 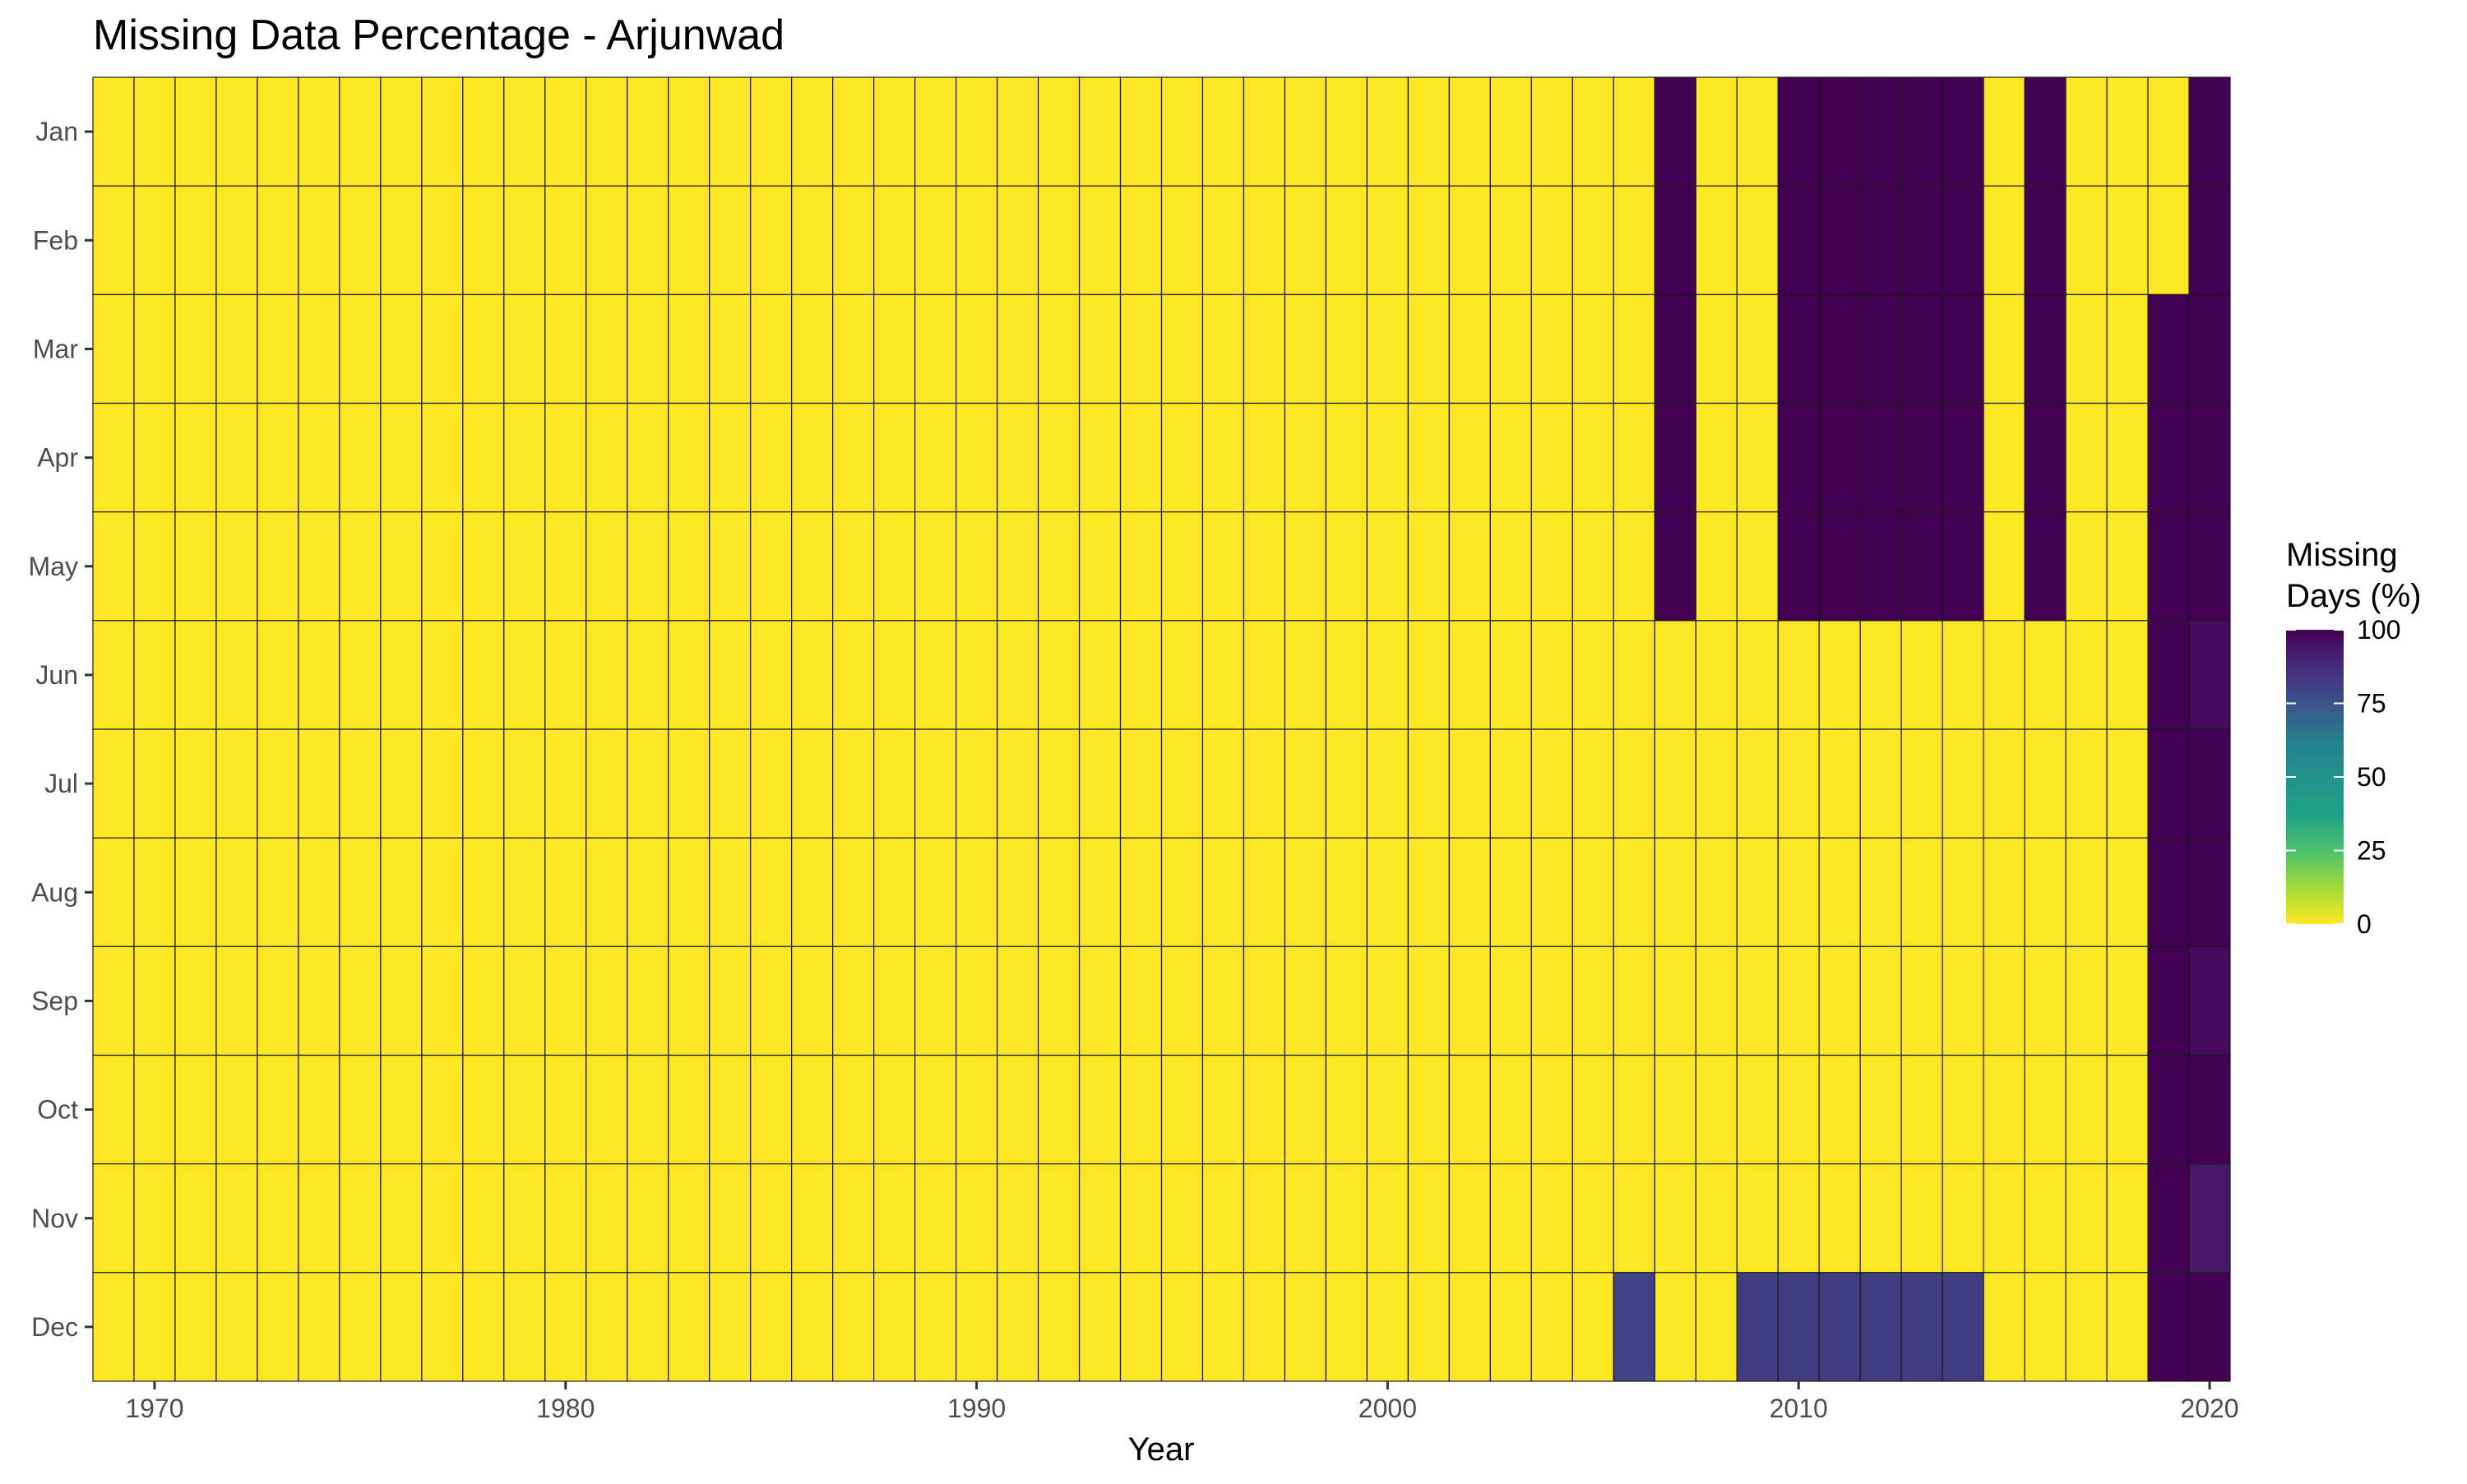 I want to click on x-axis-title: Year, so click(x=1161, y=1449).